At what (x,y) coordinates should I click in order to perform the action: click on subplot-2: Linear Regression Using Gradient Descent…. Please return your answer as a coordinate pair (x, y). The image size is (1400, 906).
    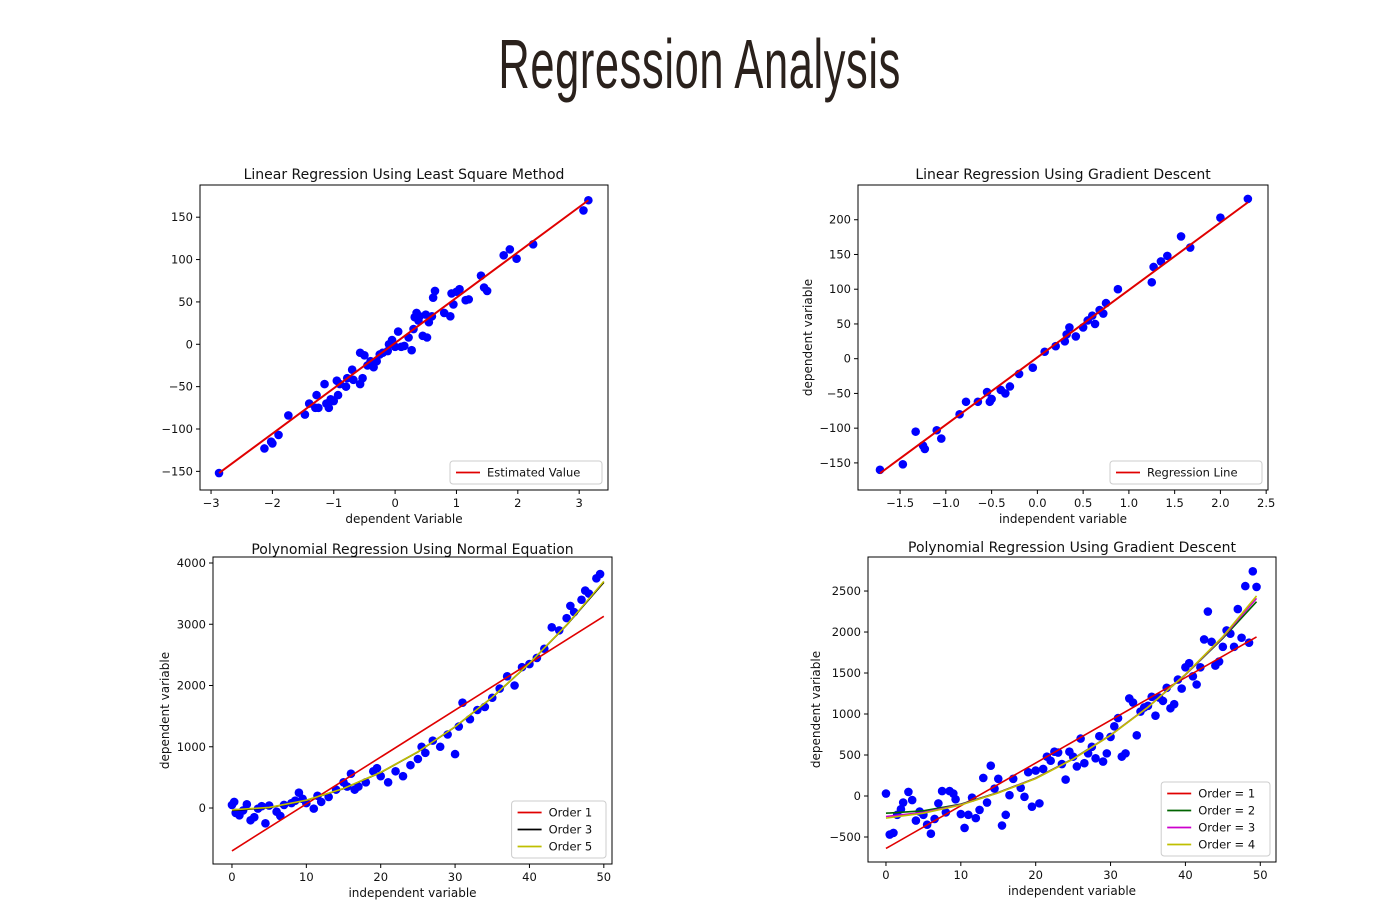
    Looking at the image, I should click on (1038, 346).